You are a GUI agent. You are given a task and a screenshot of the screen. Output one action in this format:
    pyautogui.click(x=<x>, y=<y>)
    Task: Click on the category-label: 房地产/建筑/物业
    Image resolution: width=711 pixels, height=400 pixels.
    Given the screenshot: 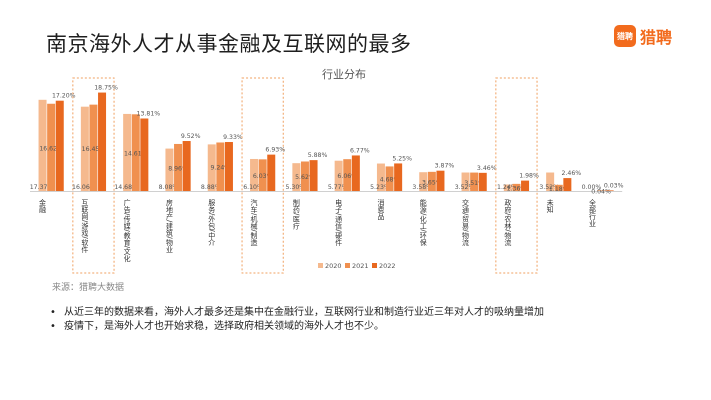 What is the action you would take?
    pyautogui.click(x=169, y=225)
    